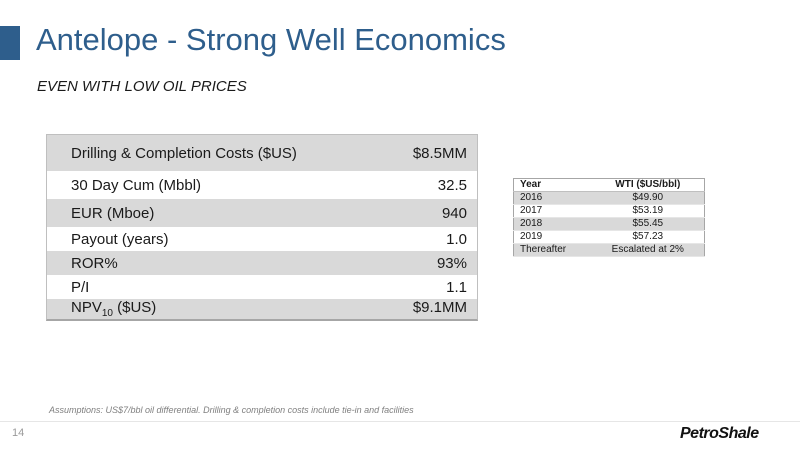  I want to click on page-number: 14, so click(18, 433).